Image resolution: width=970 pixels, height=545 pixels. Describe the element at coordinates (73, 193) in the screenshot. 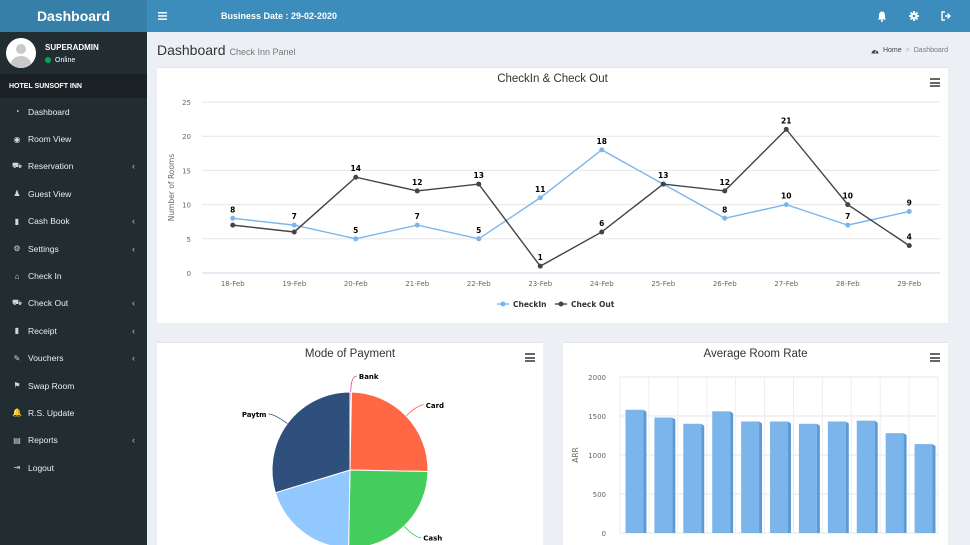

I see `sidebar-item-guest-view: ♟ Guest View` at that location.